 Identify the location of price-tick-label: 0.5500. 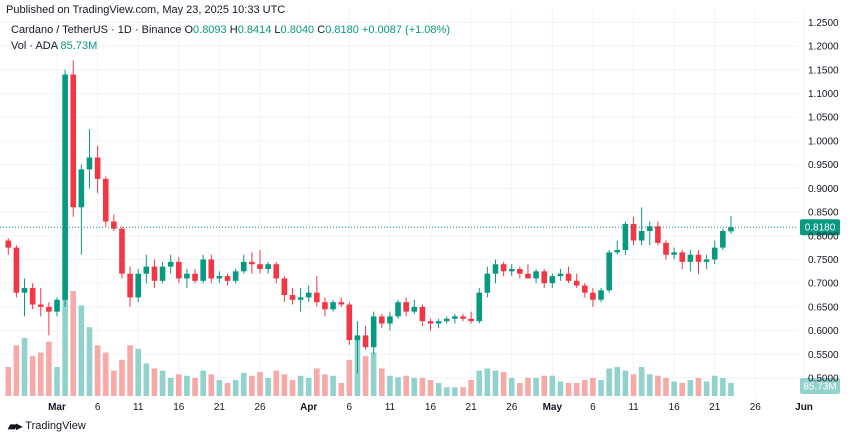
(823, 355).